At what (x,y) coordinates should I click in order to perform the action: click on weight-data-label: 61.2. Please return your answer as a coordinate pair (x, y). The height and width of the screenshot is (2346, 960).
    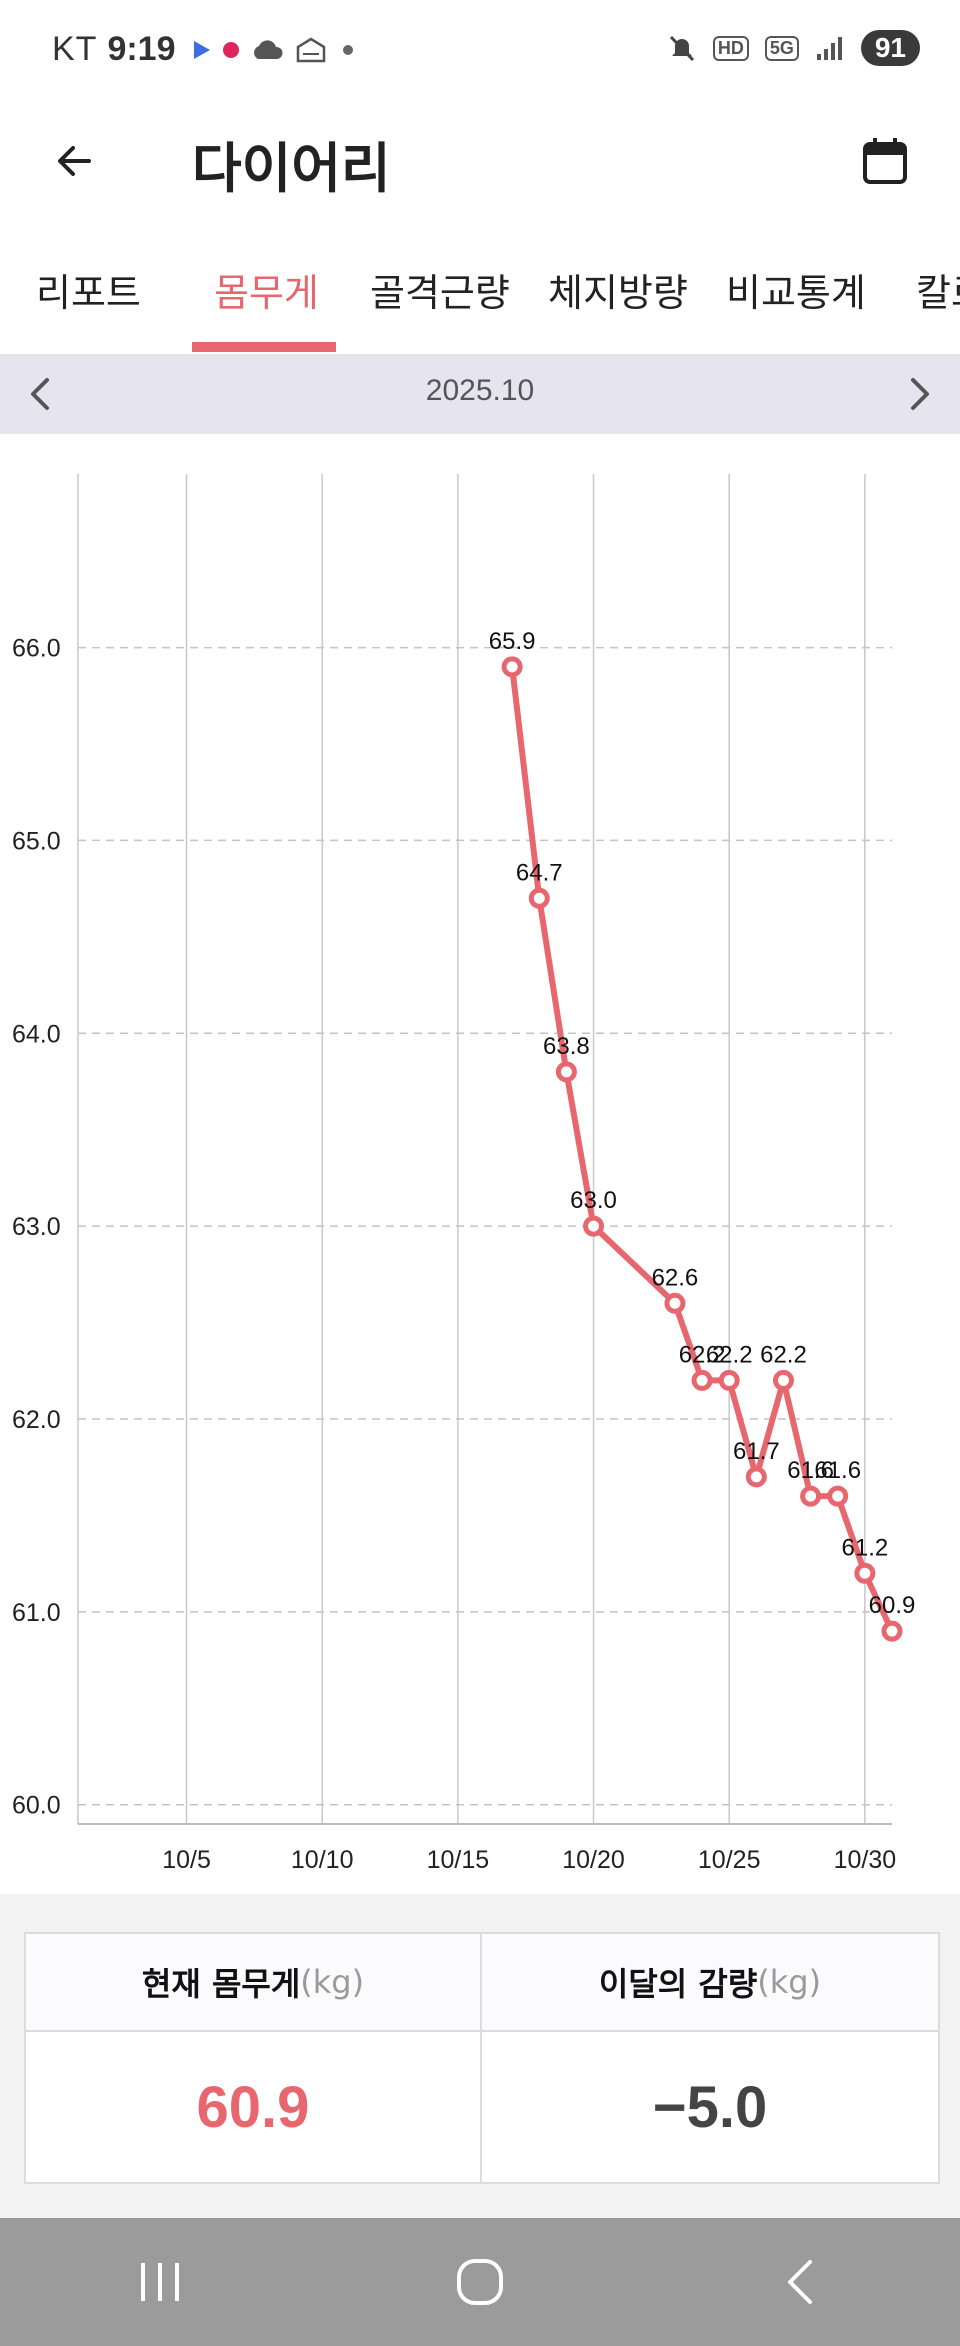
    Looking at the image, I should click on (865, 1547).